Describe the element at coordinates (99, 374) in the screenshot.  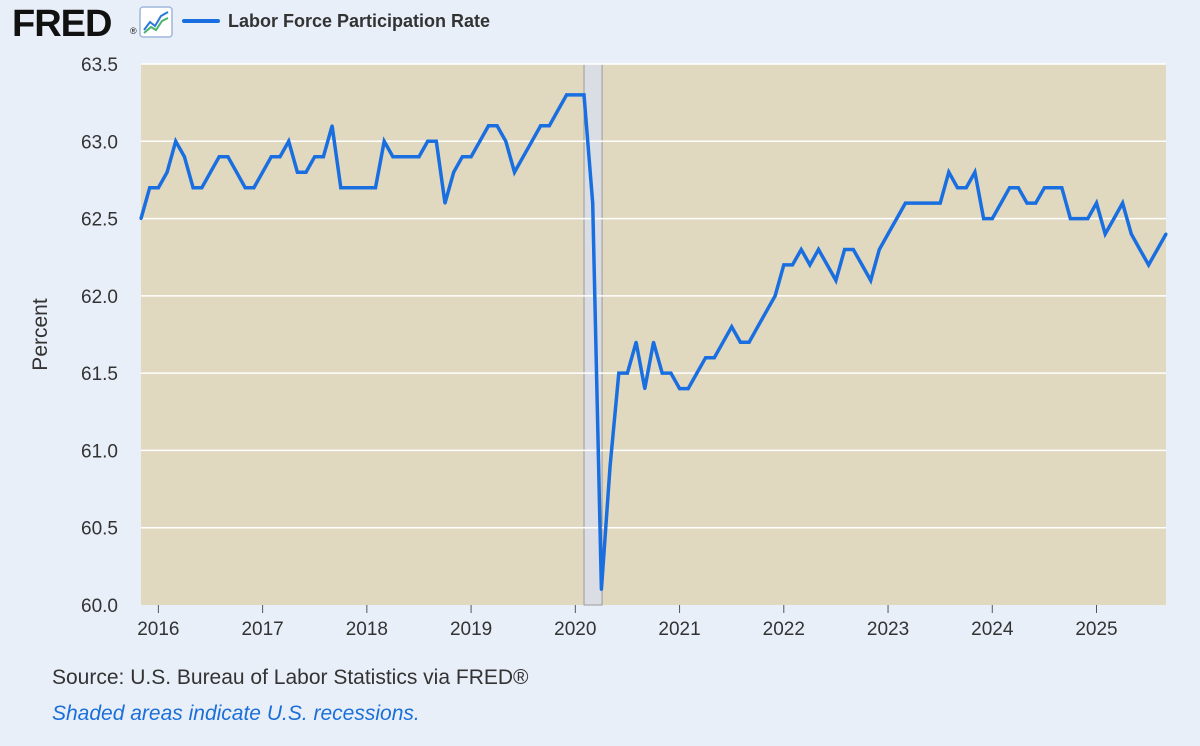
I see `y-tick-label: 61.5` at that location.